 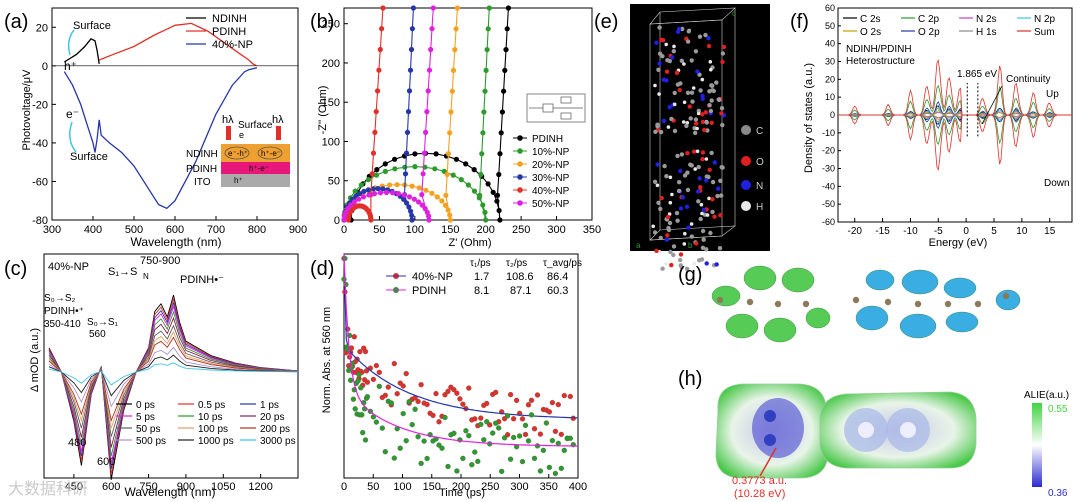 I want to click on dos-line-Sum, so click(x=955, y=87).